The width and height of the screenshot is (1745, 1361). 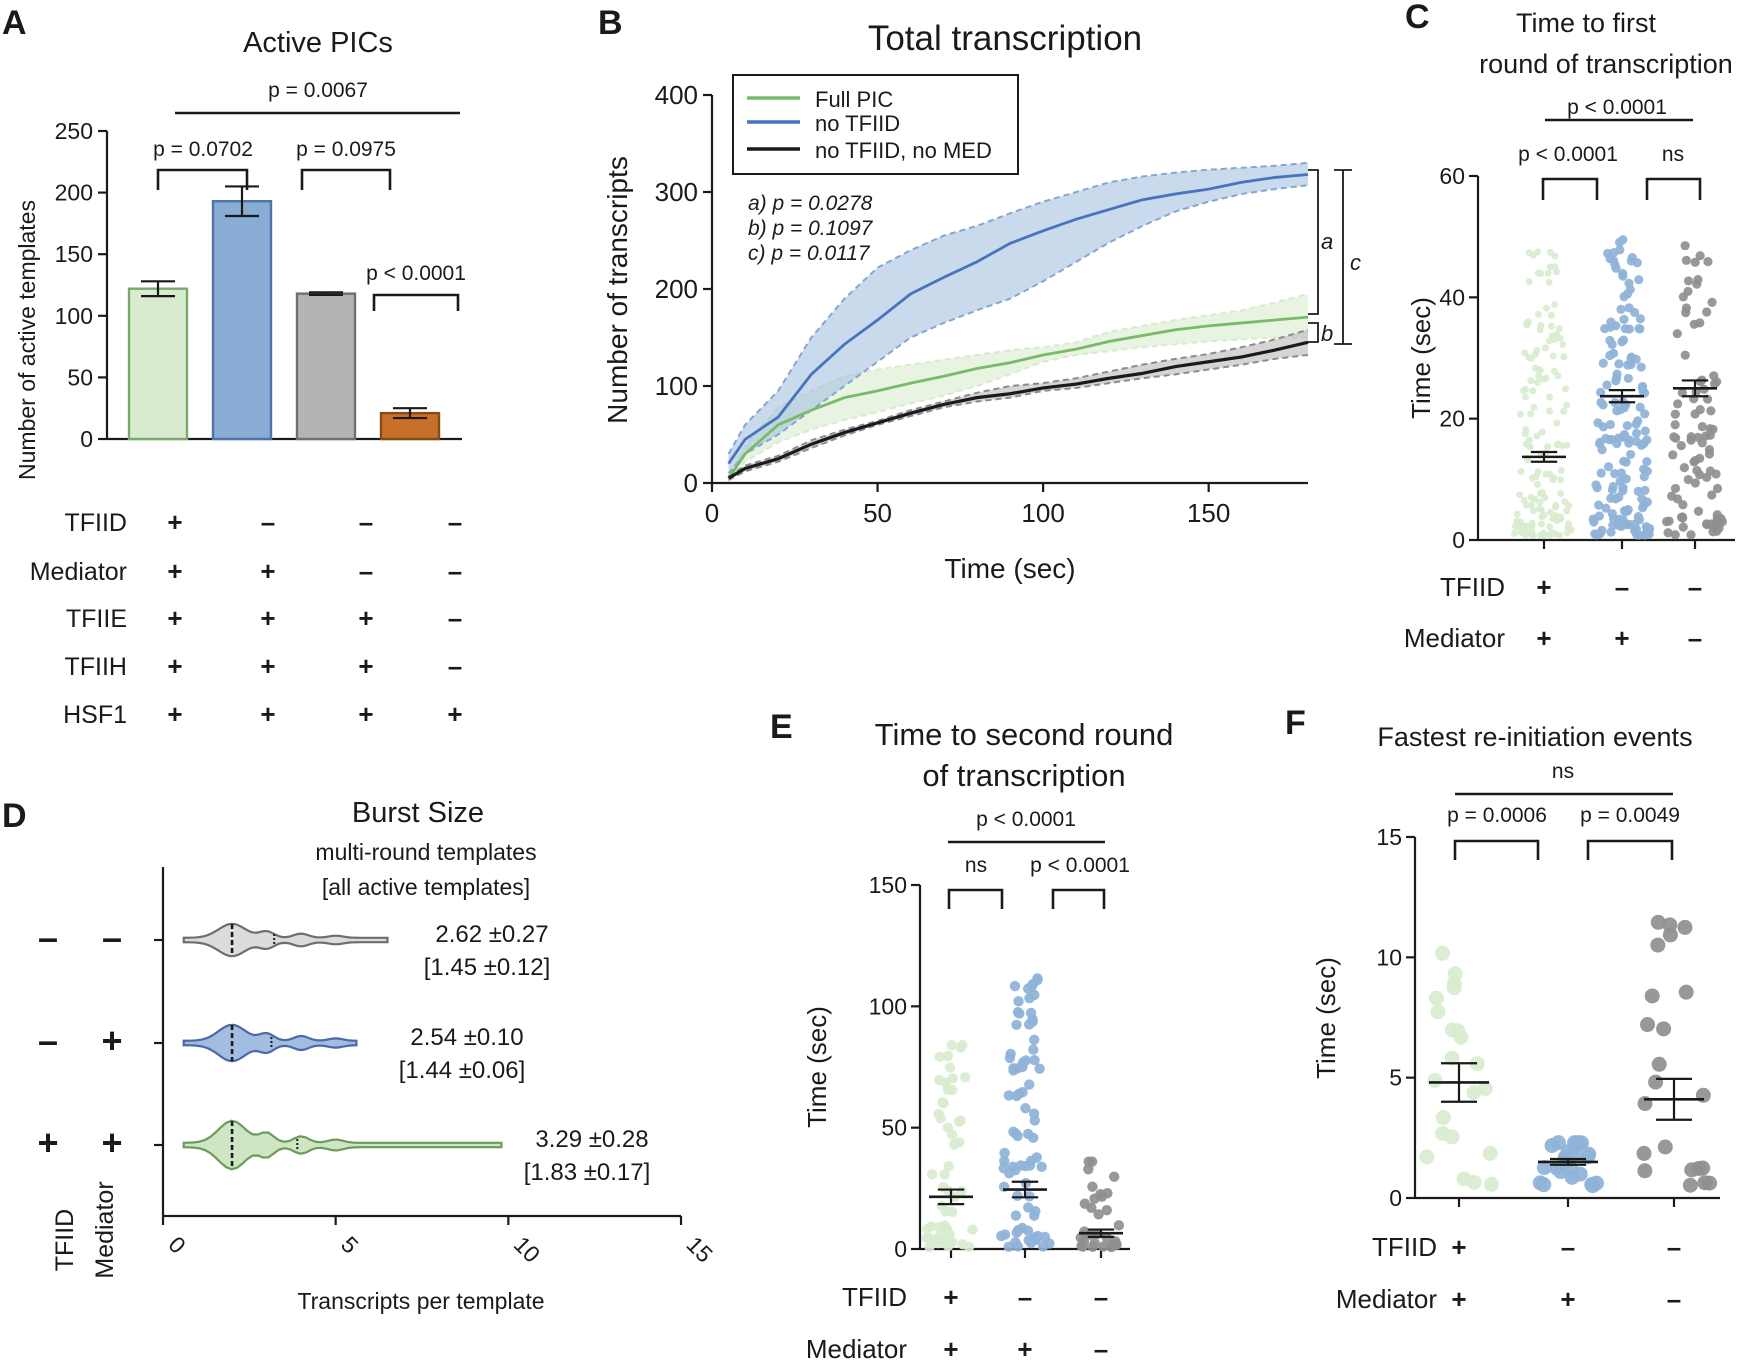 What do you see at coordinates (854, 99) in the screenshot?
I see `legend-entry: Full PIC` at bounding box center [854, 99].